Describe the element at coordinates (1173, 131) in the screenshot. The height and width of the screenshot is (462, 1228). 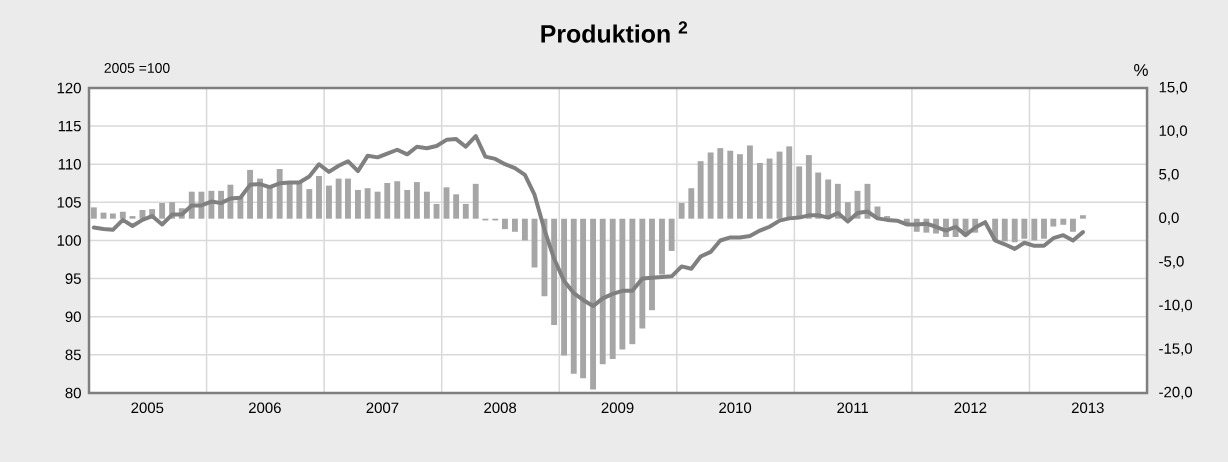
I see `y2-tick-label: 10,0` at that location.